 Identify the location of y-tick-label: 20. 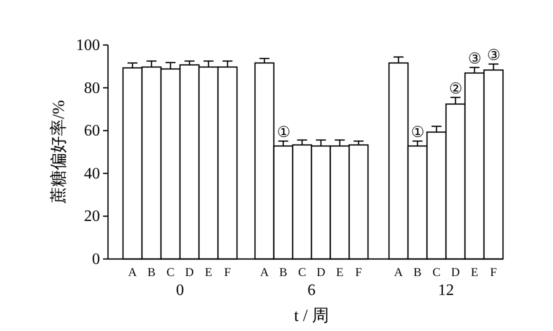
(92, 217).